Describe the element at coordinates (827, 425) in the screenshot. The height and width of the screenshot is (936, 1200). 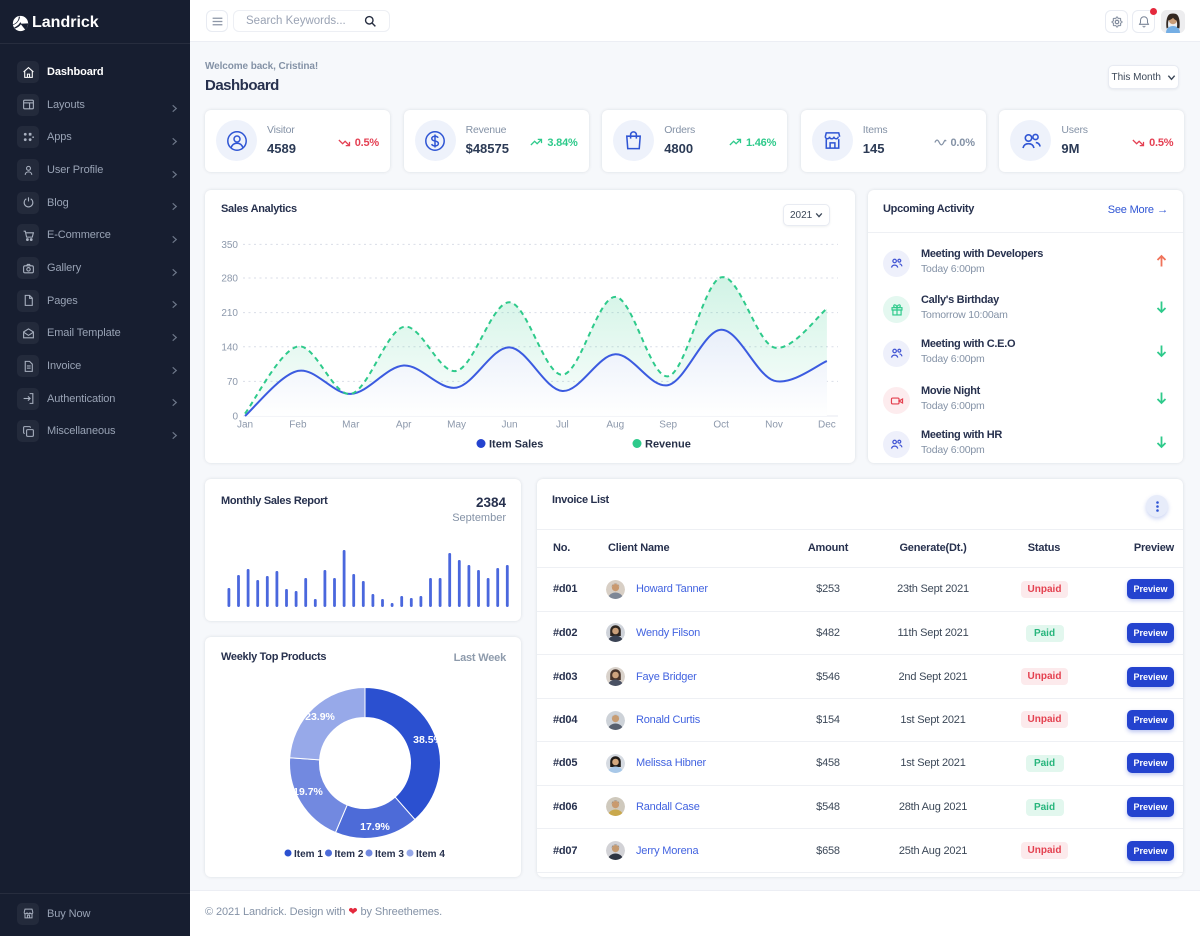
I see `svg-text: Dec` at that location.